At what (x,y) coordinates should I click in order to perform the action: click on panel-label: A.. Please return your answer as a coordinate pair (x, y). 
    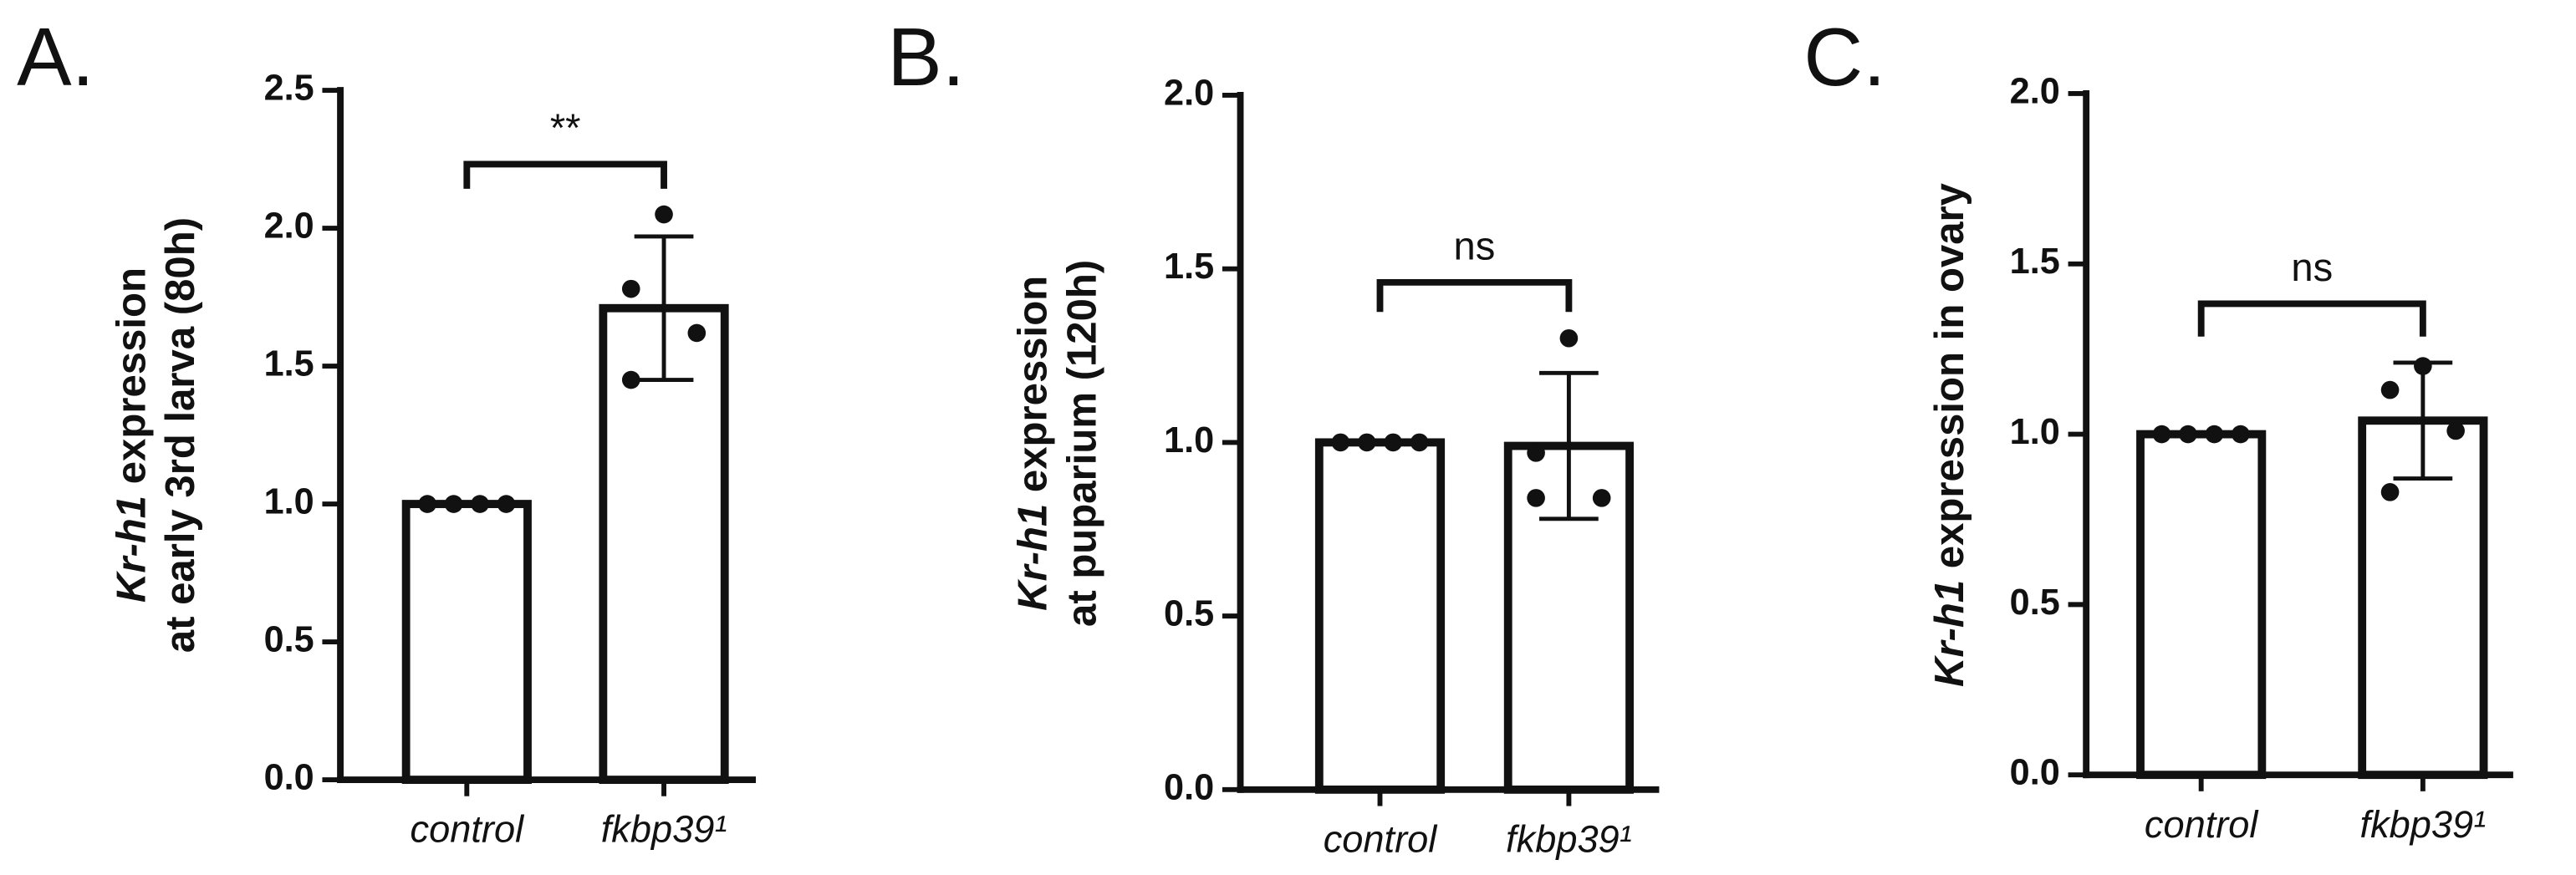
    Looking at the image, I should click on (55, 57).